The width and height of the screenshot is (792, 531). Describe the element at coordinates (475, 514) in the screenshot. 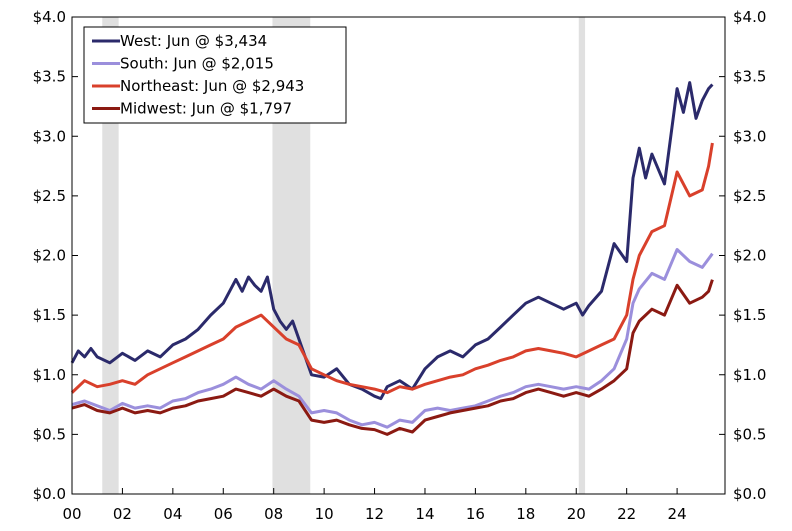

I see `x-tick-label: 16` at that location.